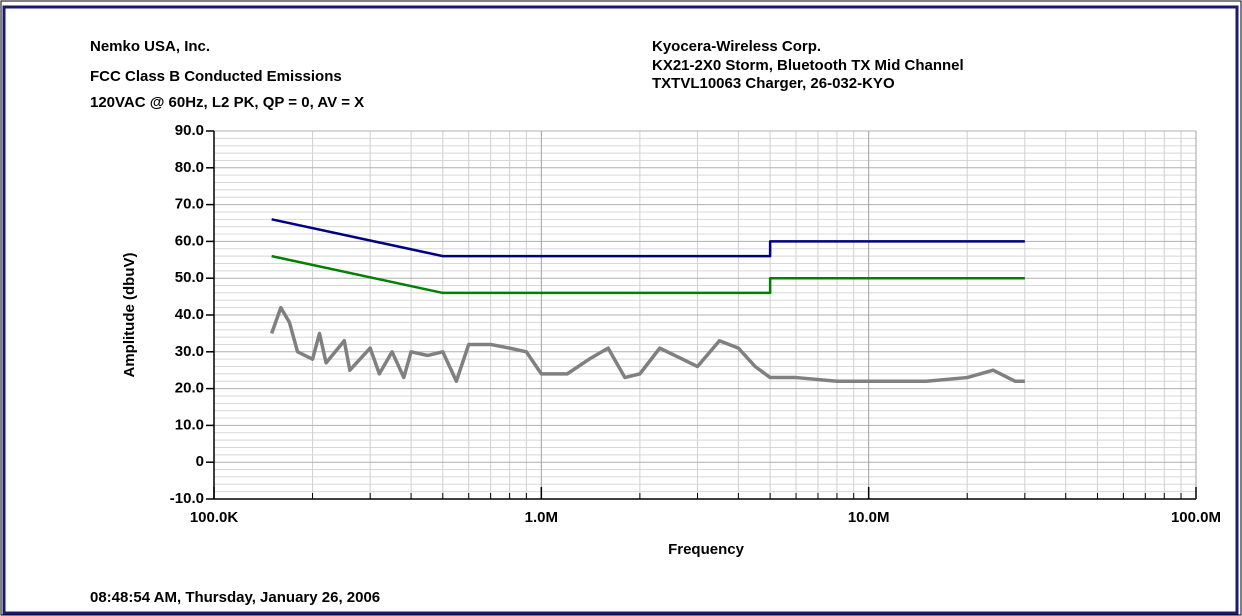  Describe the element at coordinates (189, 314) in the screenshot. I see `y-tick-label: 40.0` at that location.